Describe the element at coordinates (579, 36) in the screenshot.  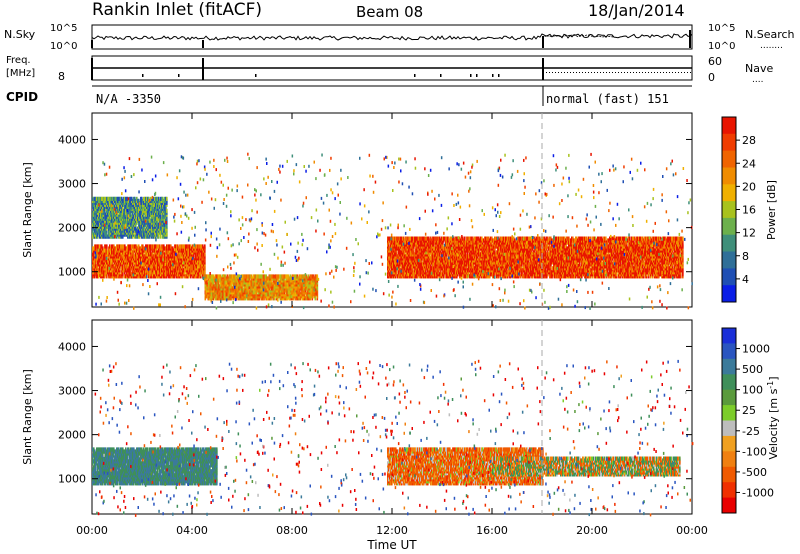
I see `nsearch-trace` at that location.